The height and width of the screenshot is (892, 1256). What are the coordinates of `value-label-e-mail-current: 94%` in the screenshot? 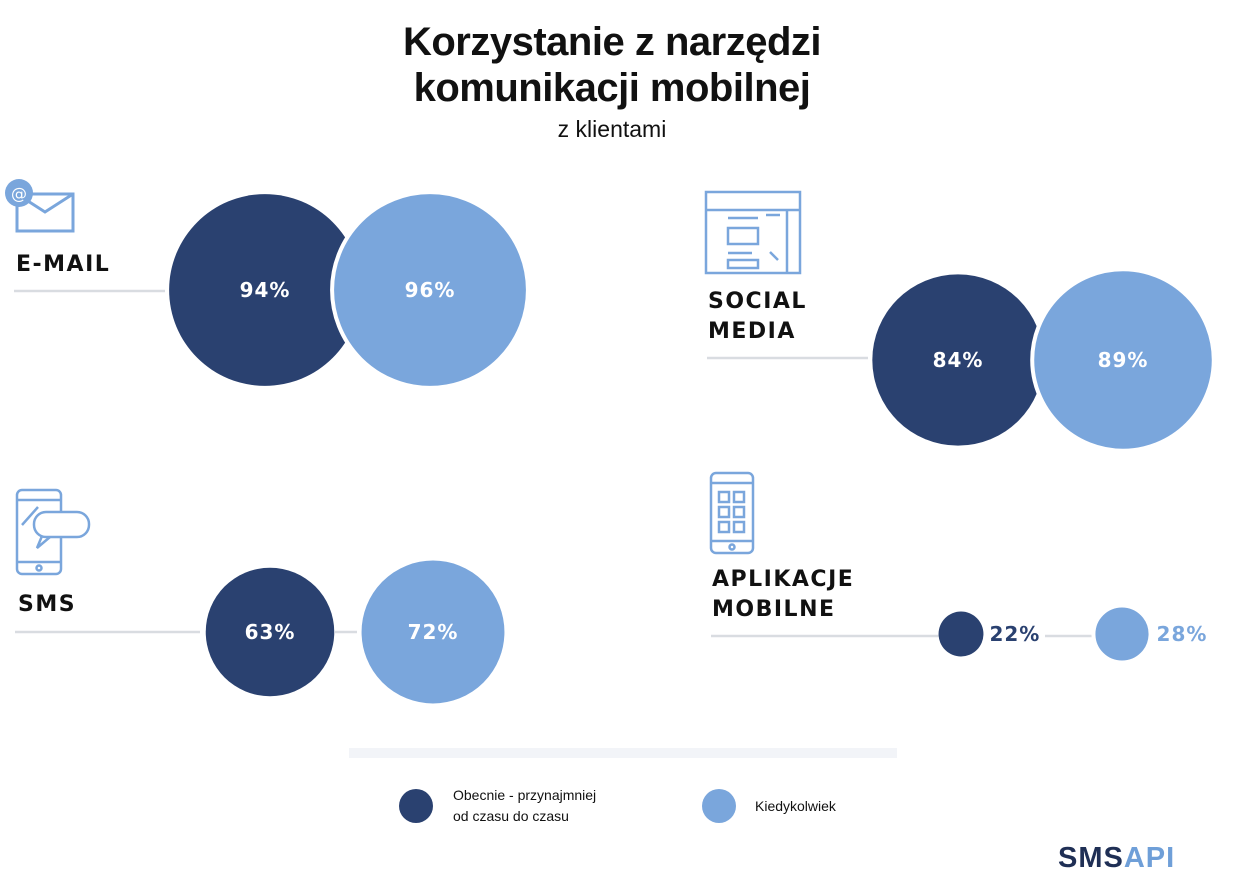 It's located at (265, 290).